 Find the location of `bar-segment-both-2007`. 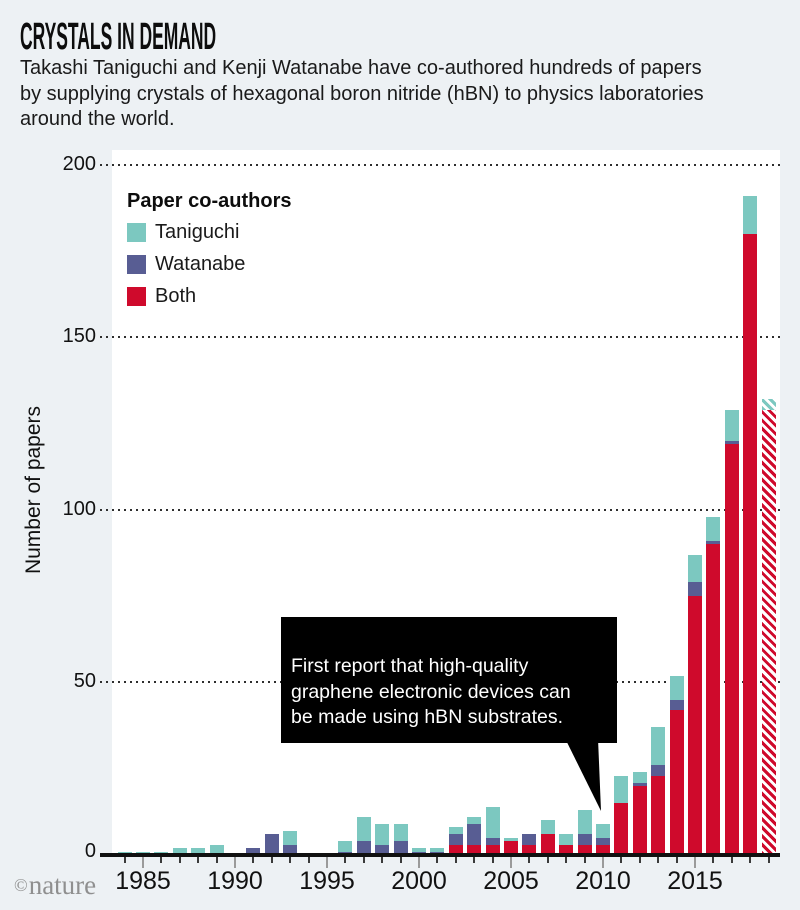

bar-segment-both-2007 is located at coordinates (547, 844).